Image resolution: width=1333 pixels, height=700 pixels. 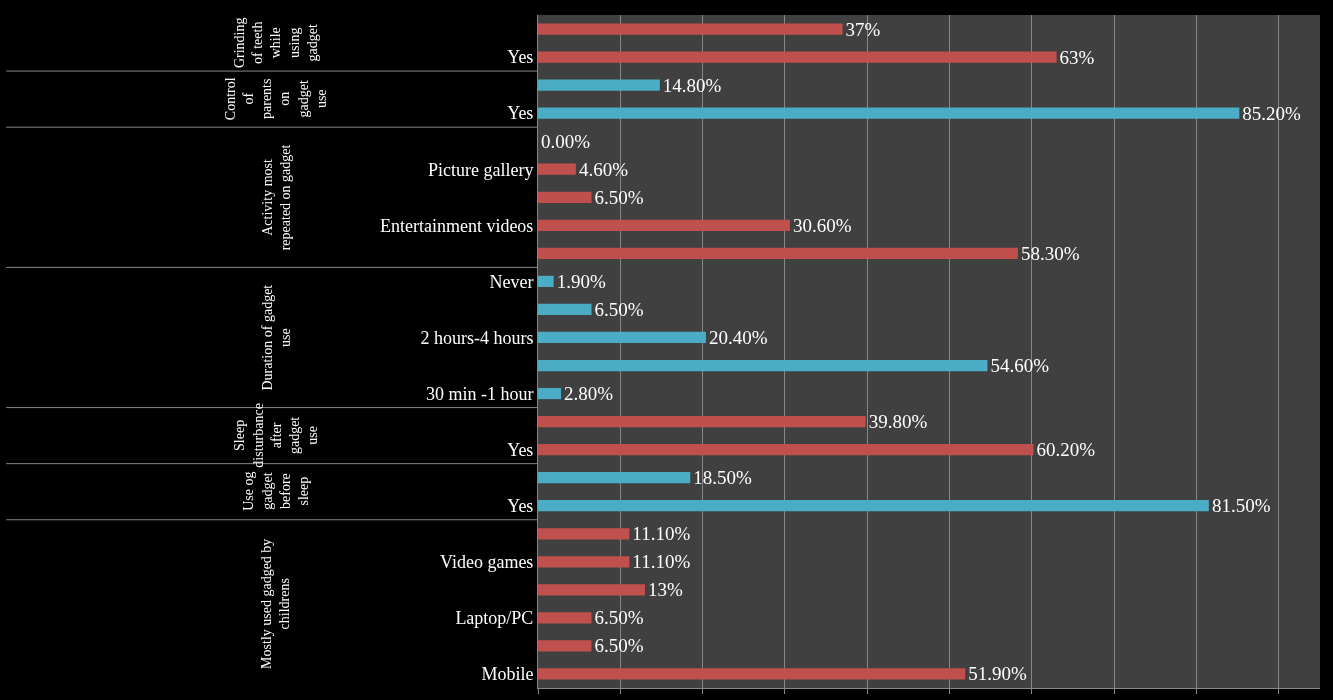 What do you see at coordinates (589, 394) in the screenshot?
I see `data-label: 2.80%` at bounding box center [589, 394].